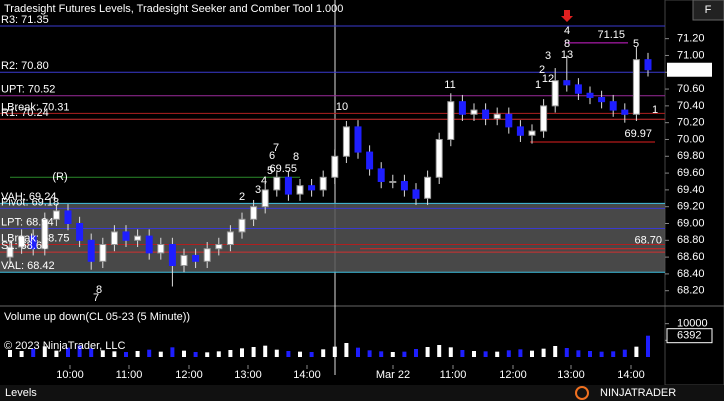 This screenshot has height=401, width=724. What do you see at coordinates (362, 393) in the screenshot?
I see `bottom-bar` at bounding box center [362, 393].